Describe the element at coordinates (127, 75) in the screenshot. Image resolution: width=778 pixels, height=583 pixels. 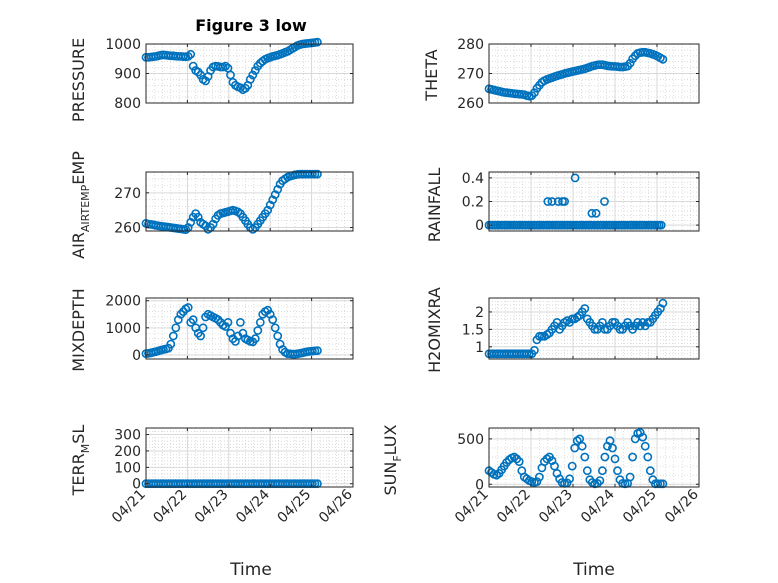
I see `ytick-label: 900` at that location.